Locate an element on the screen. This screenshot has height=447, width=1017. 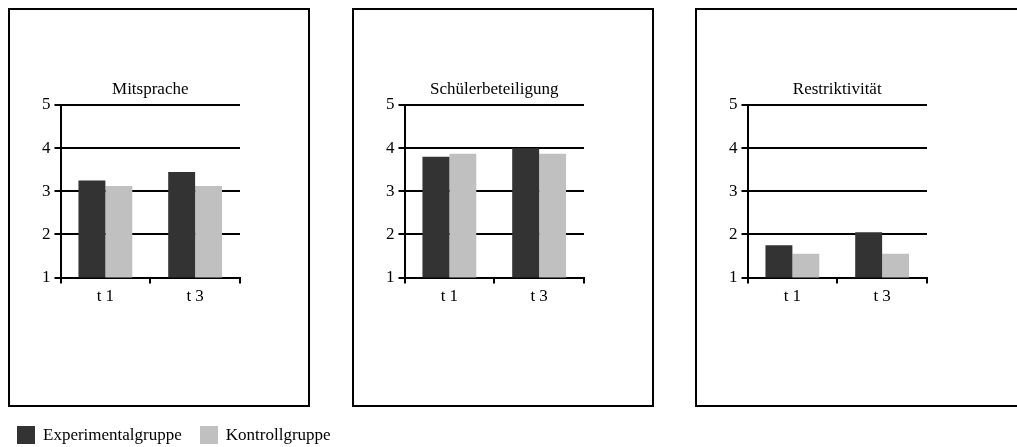
chart-title: Mitsprache is located at coordinates (150, 89).